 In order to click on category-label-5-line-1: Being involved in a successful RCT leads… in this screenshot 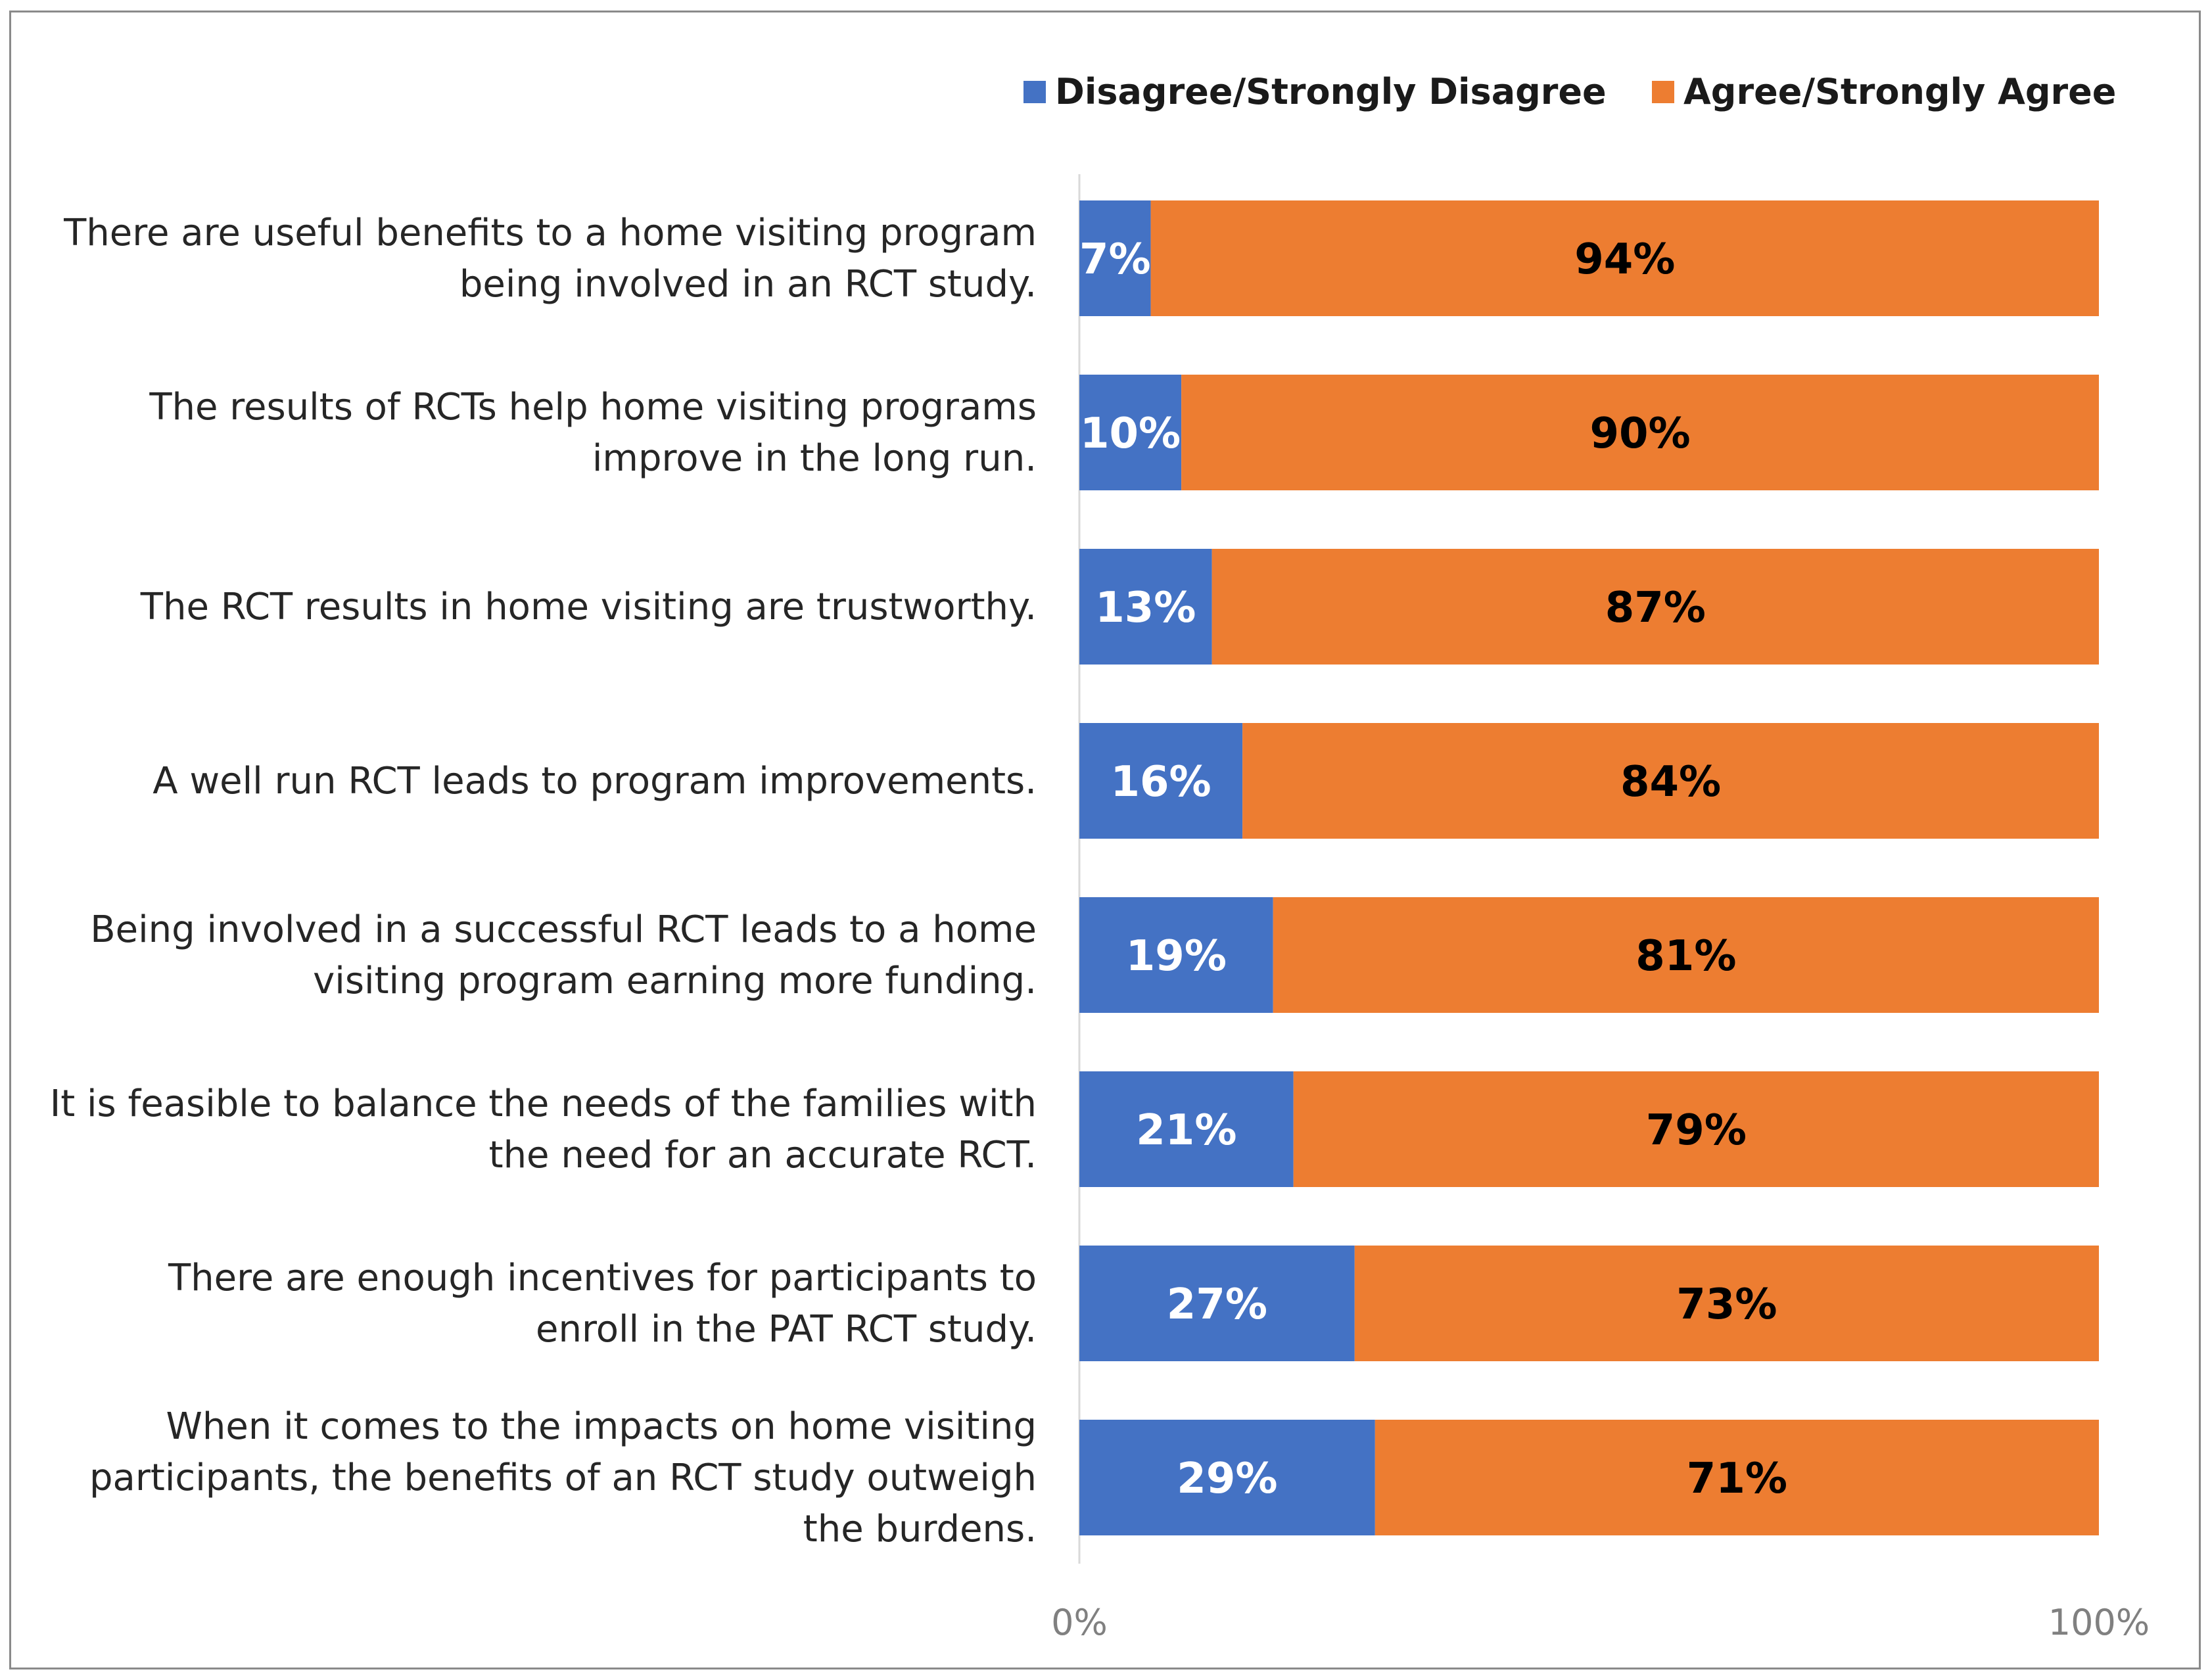, I will do `click(563, 929)`.